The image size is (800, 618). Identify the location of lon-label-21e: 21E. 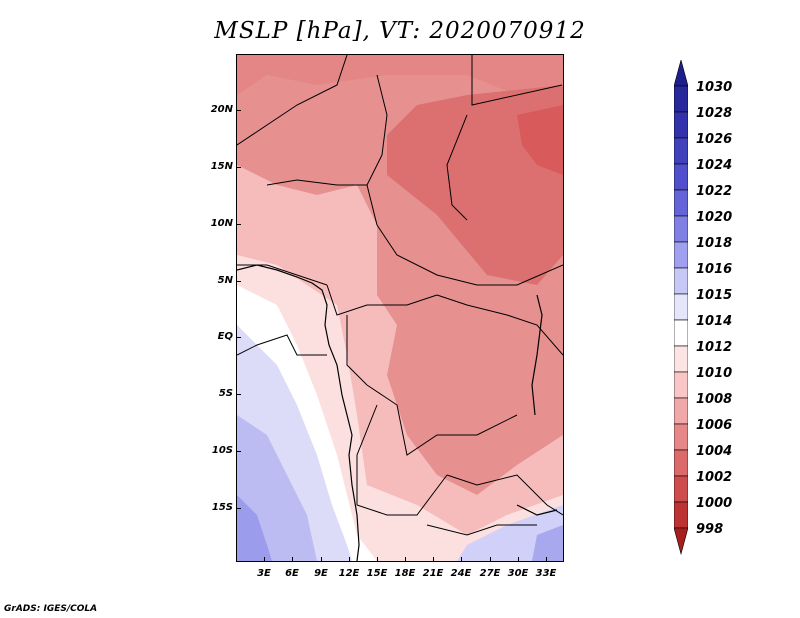
(433, 573).